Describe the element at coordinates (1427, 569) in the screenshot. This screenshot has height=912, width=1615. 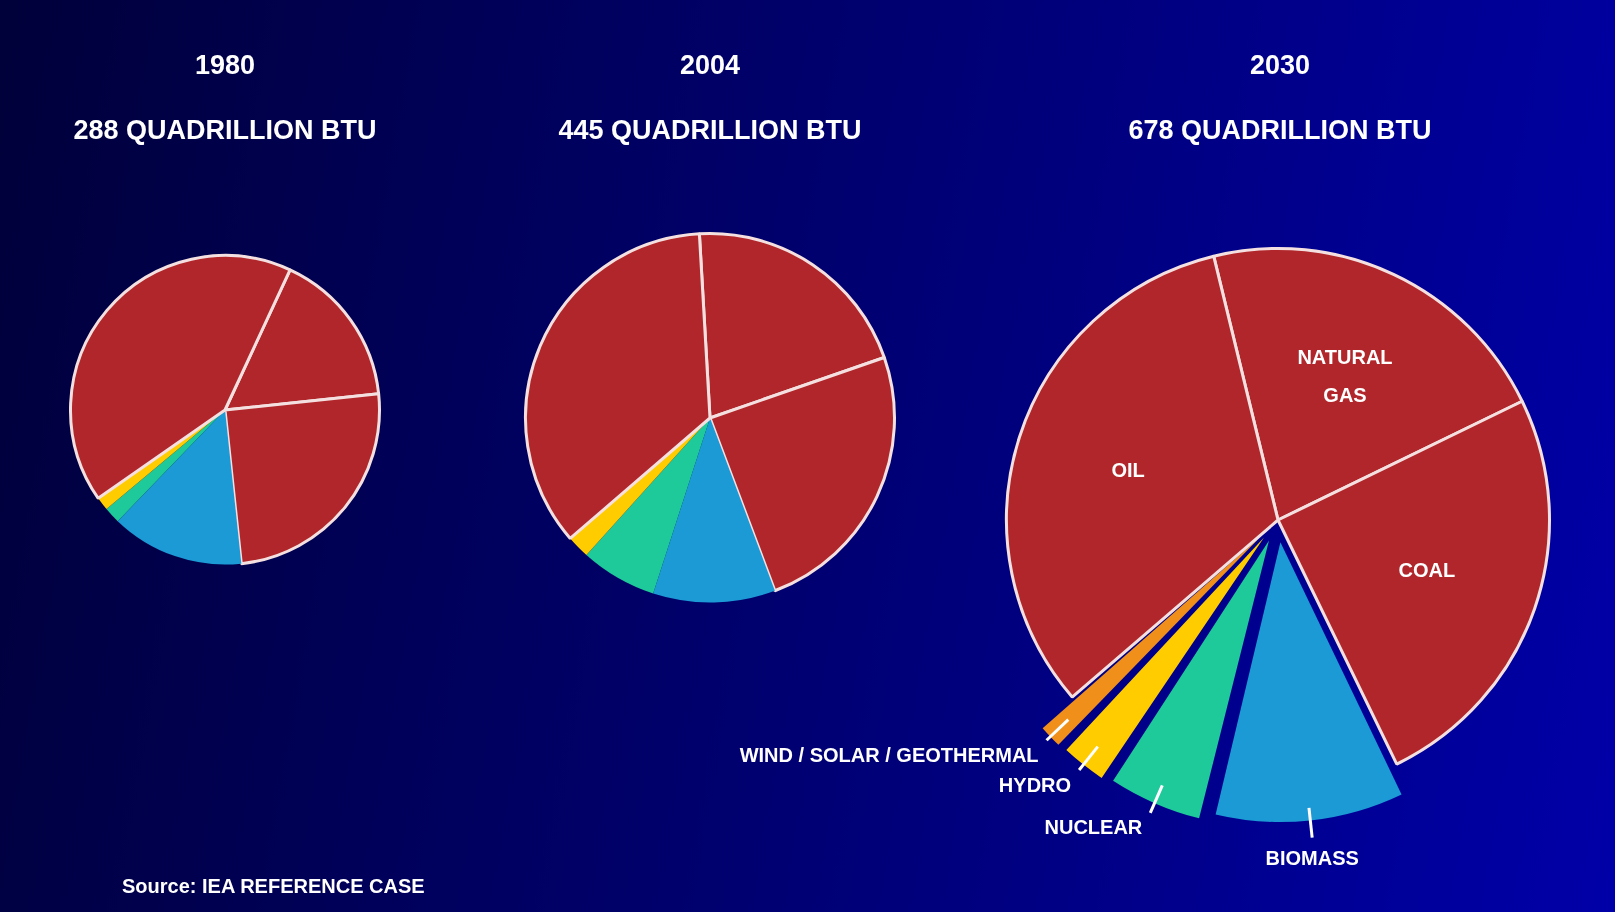
I see `slice-label: COAL` at that location.